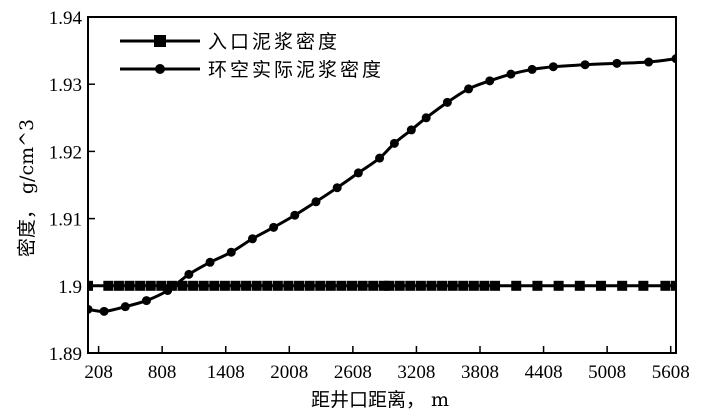 This screenshot has height=419, width=708. I want to click on legend-label: 环空实际泥浆密度, so click(296, 70).